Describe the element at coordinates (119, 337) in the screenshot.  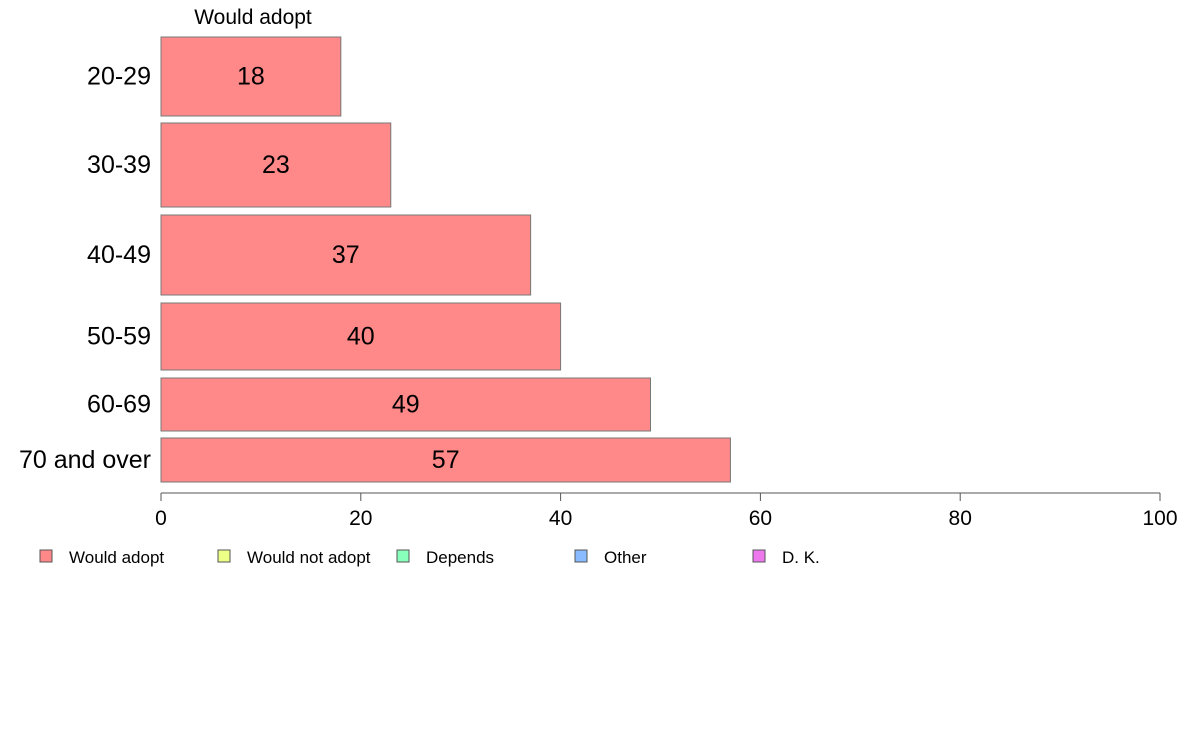
I see `category-label: 50-59` at that location.